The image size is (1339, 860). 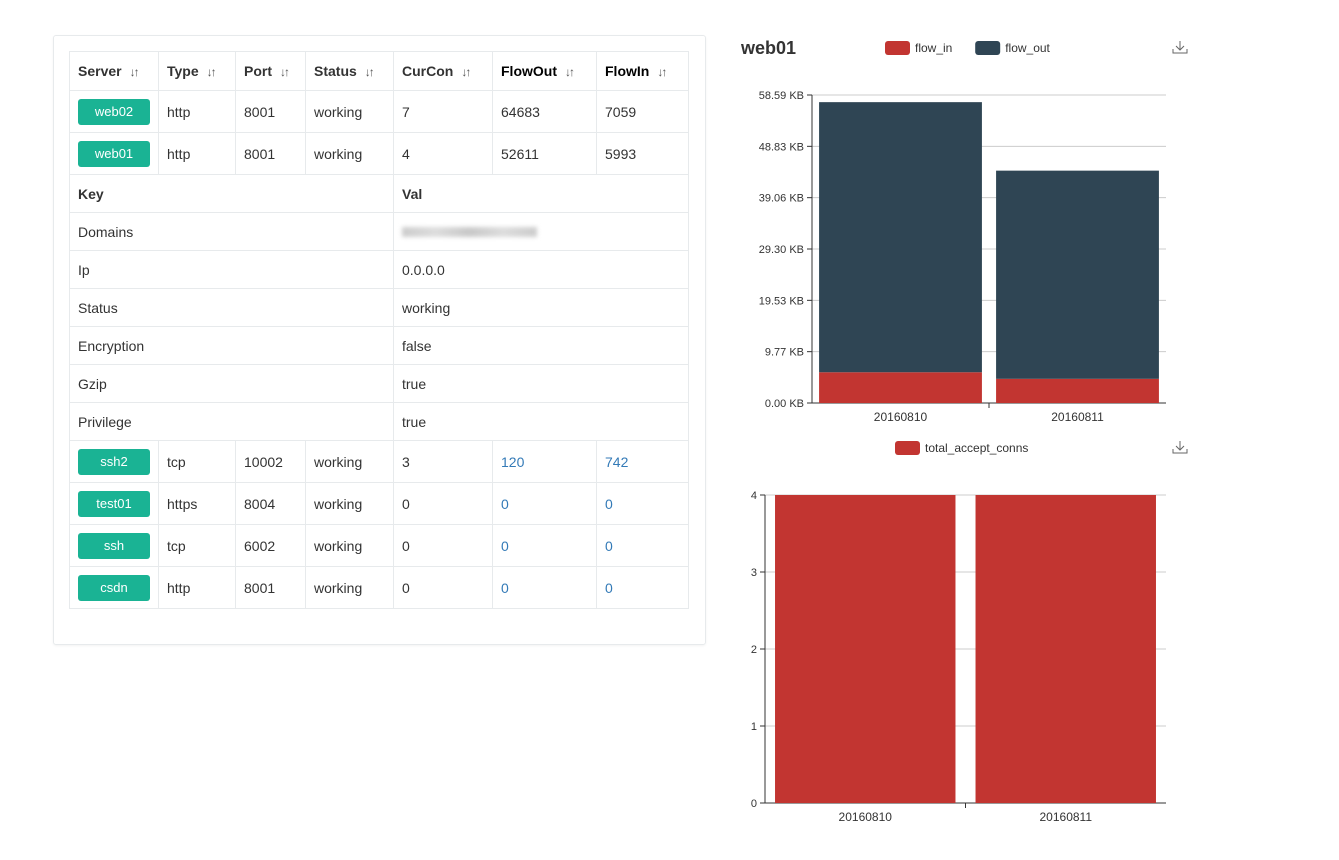 What do you see at coordinates (781, 96) in the screenshot?
I see `y-tick-label: 58.59 KB` at bounding box center [781, 96].